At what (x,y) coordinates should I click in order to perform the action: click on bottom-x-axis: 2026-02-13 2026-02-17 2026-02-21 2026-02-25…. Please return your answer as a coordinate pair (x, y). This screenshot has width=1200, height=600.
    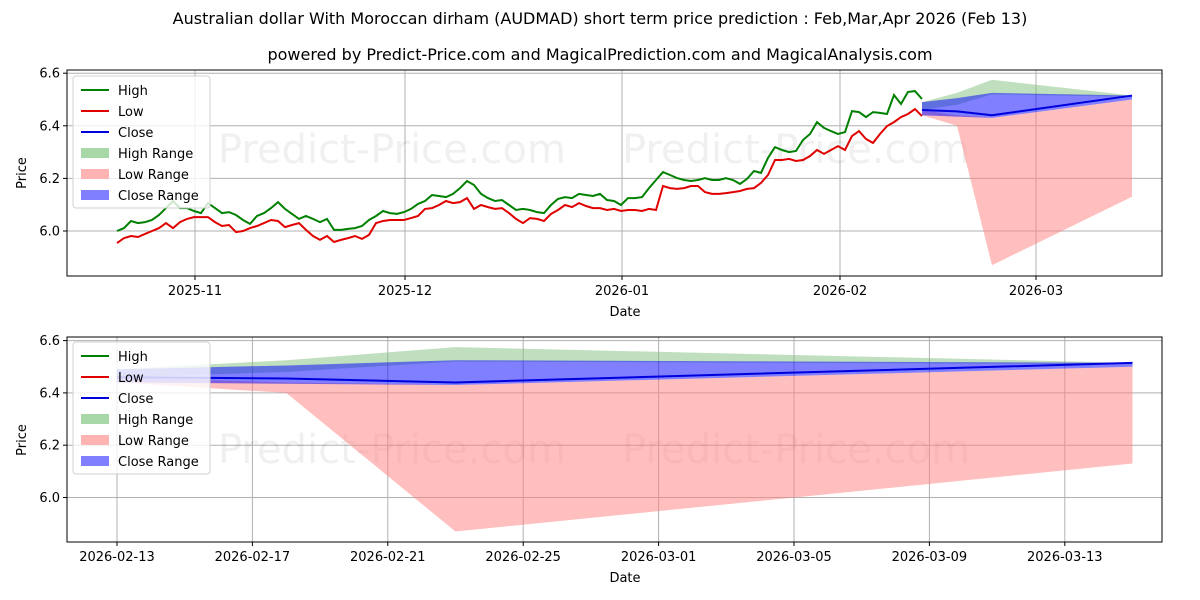
    Looking at the image, I should click on (591, 553).